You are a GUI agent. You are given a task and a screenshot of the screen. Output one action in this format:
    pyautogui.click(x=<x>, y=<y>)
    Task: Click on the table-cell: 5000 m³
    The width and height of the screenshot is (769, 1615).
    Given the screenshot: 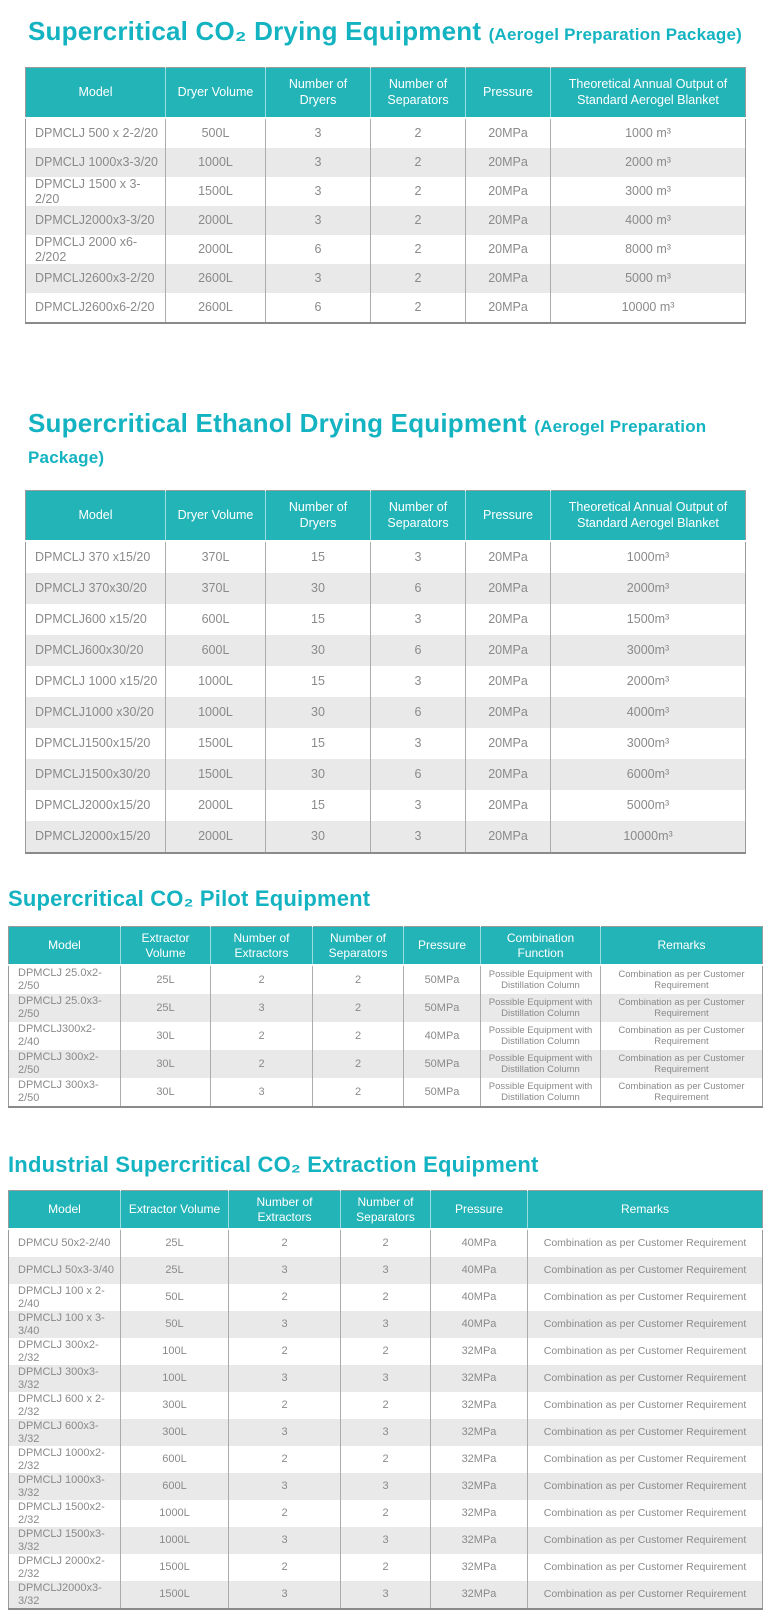 What is the action you would take?
    pyautogui.click(x=648, y=278)
    